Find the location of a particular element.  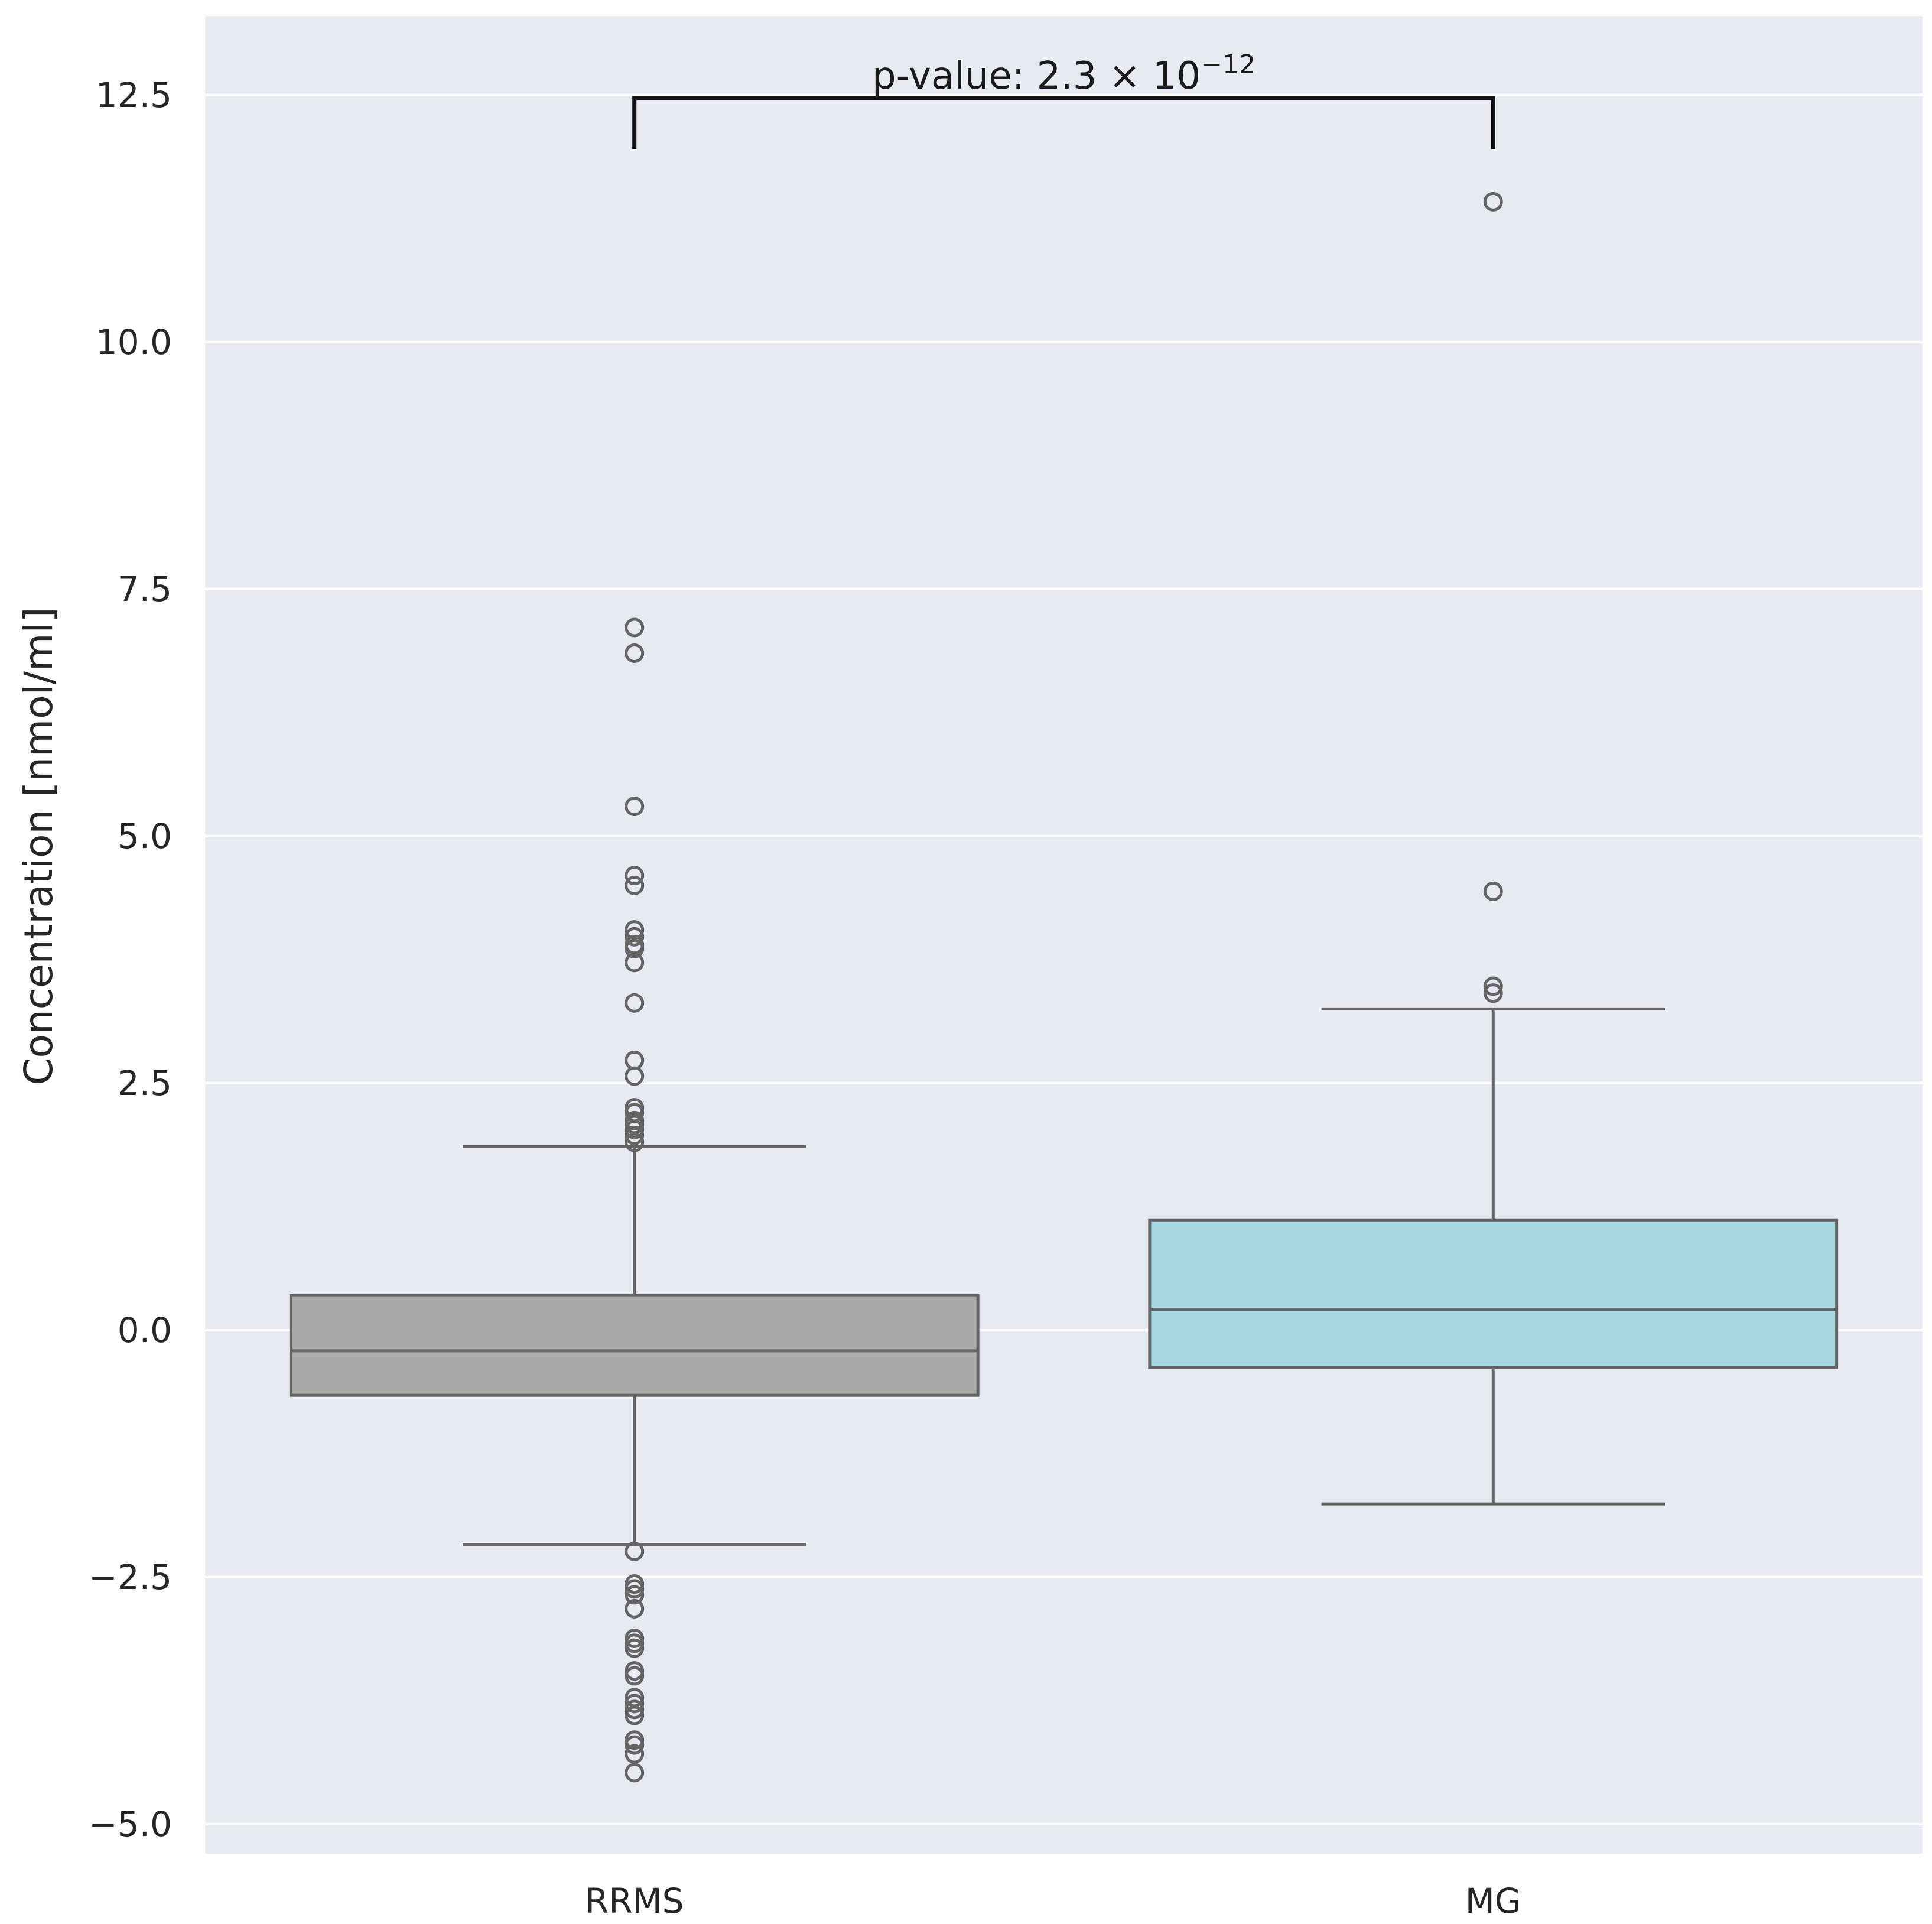

p-value-label: p-value: 2.3 × 10−12 is located at coordinates (1064, 74).